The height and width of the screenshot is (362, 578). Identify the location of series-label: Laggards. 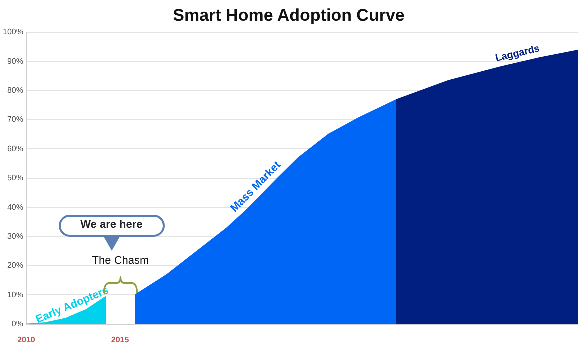
(518, 54).